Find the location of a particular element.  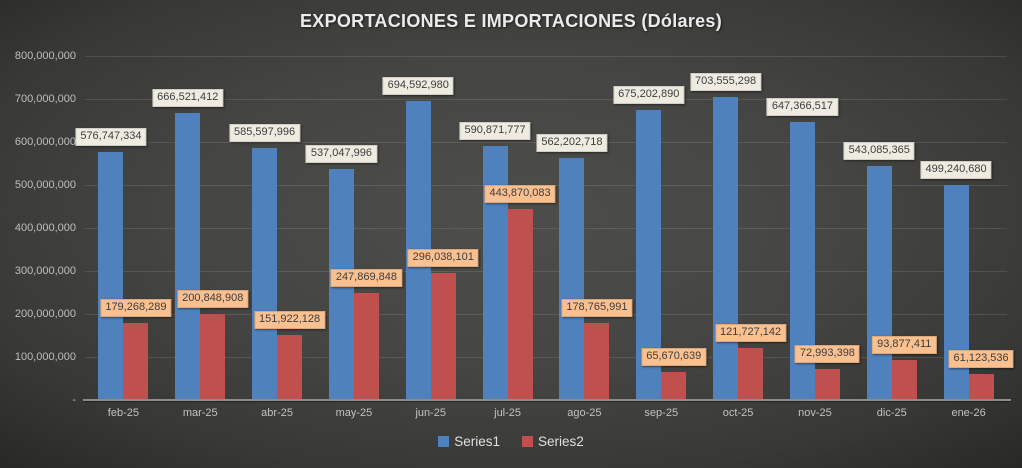

x-axis-line is located at coordinates (547, 400).